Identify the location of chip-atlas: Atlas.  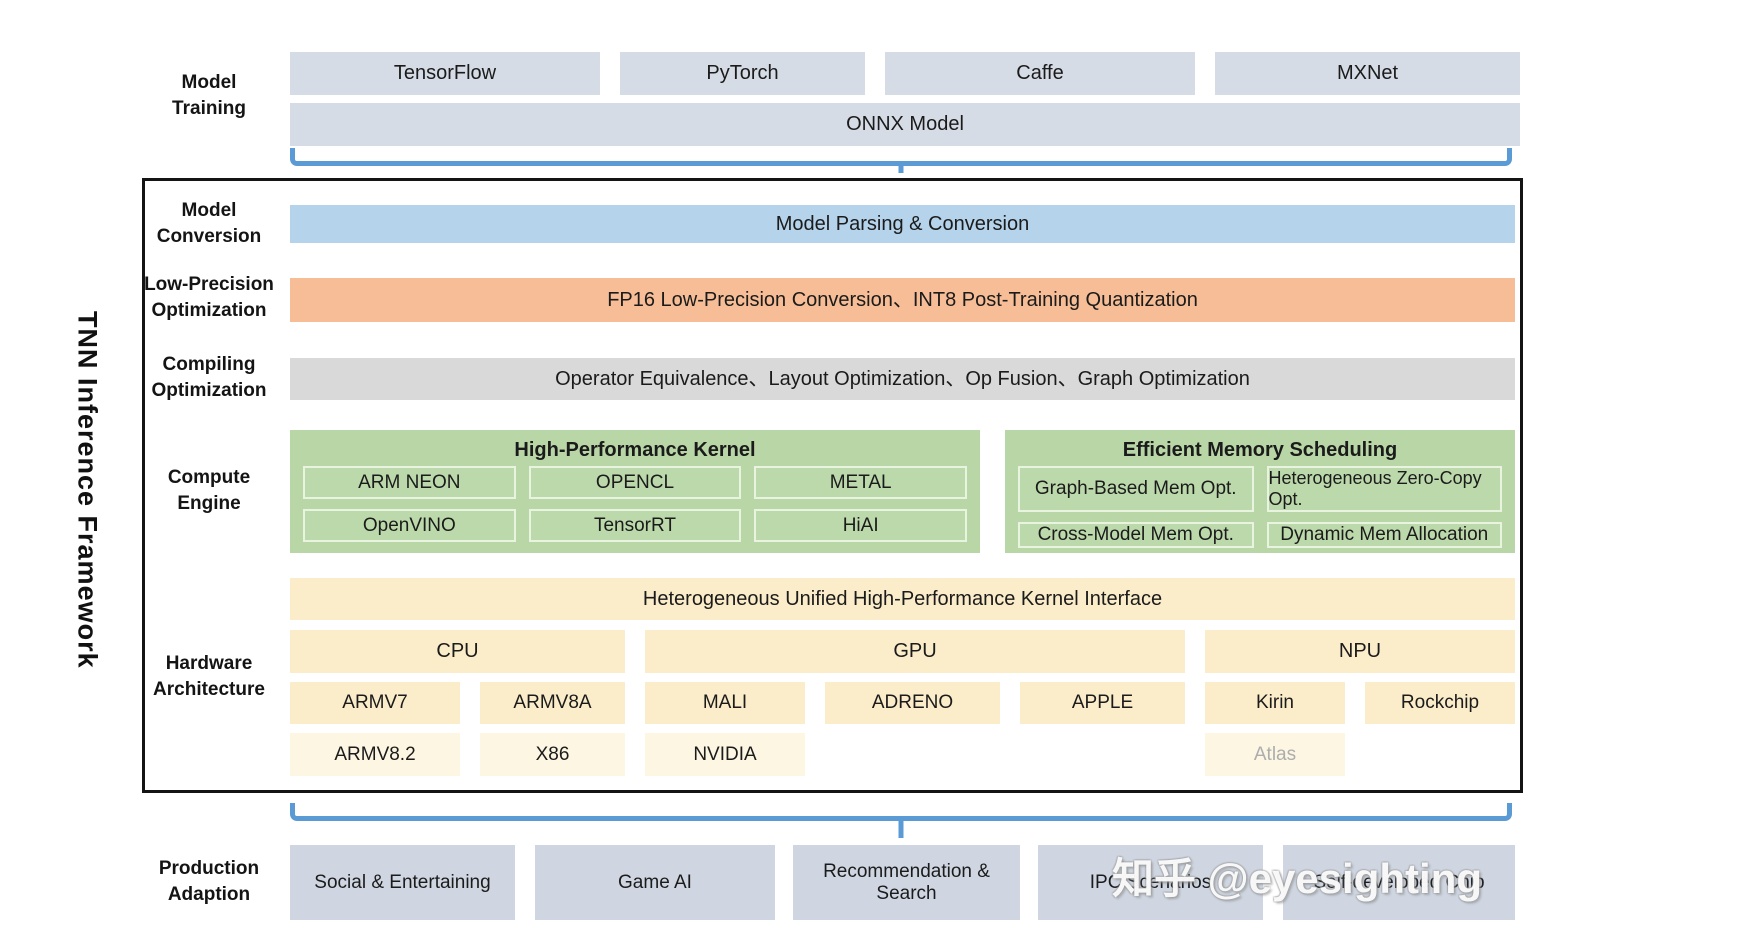
(1275, 754).